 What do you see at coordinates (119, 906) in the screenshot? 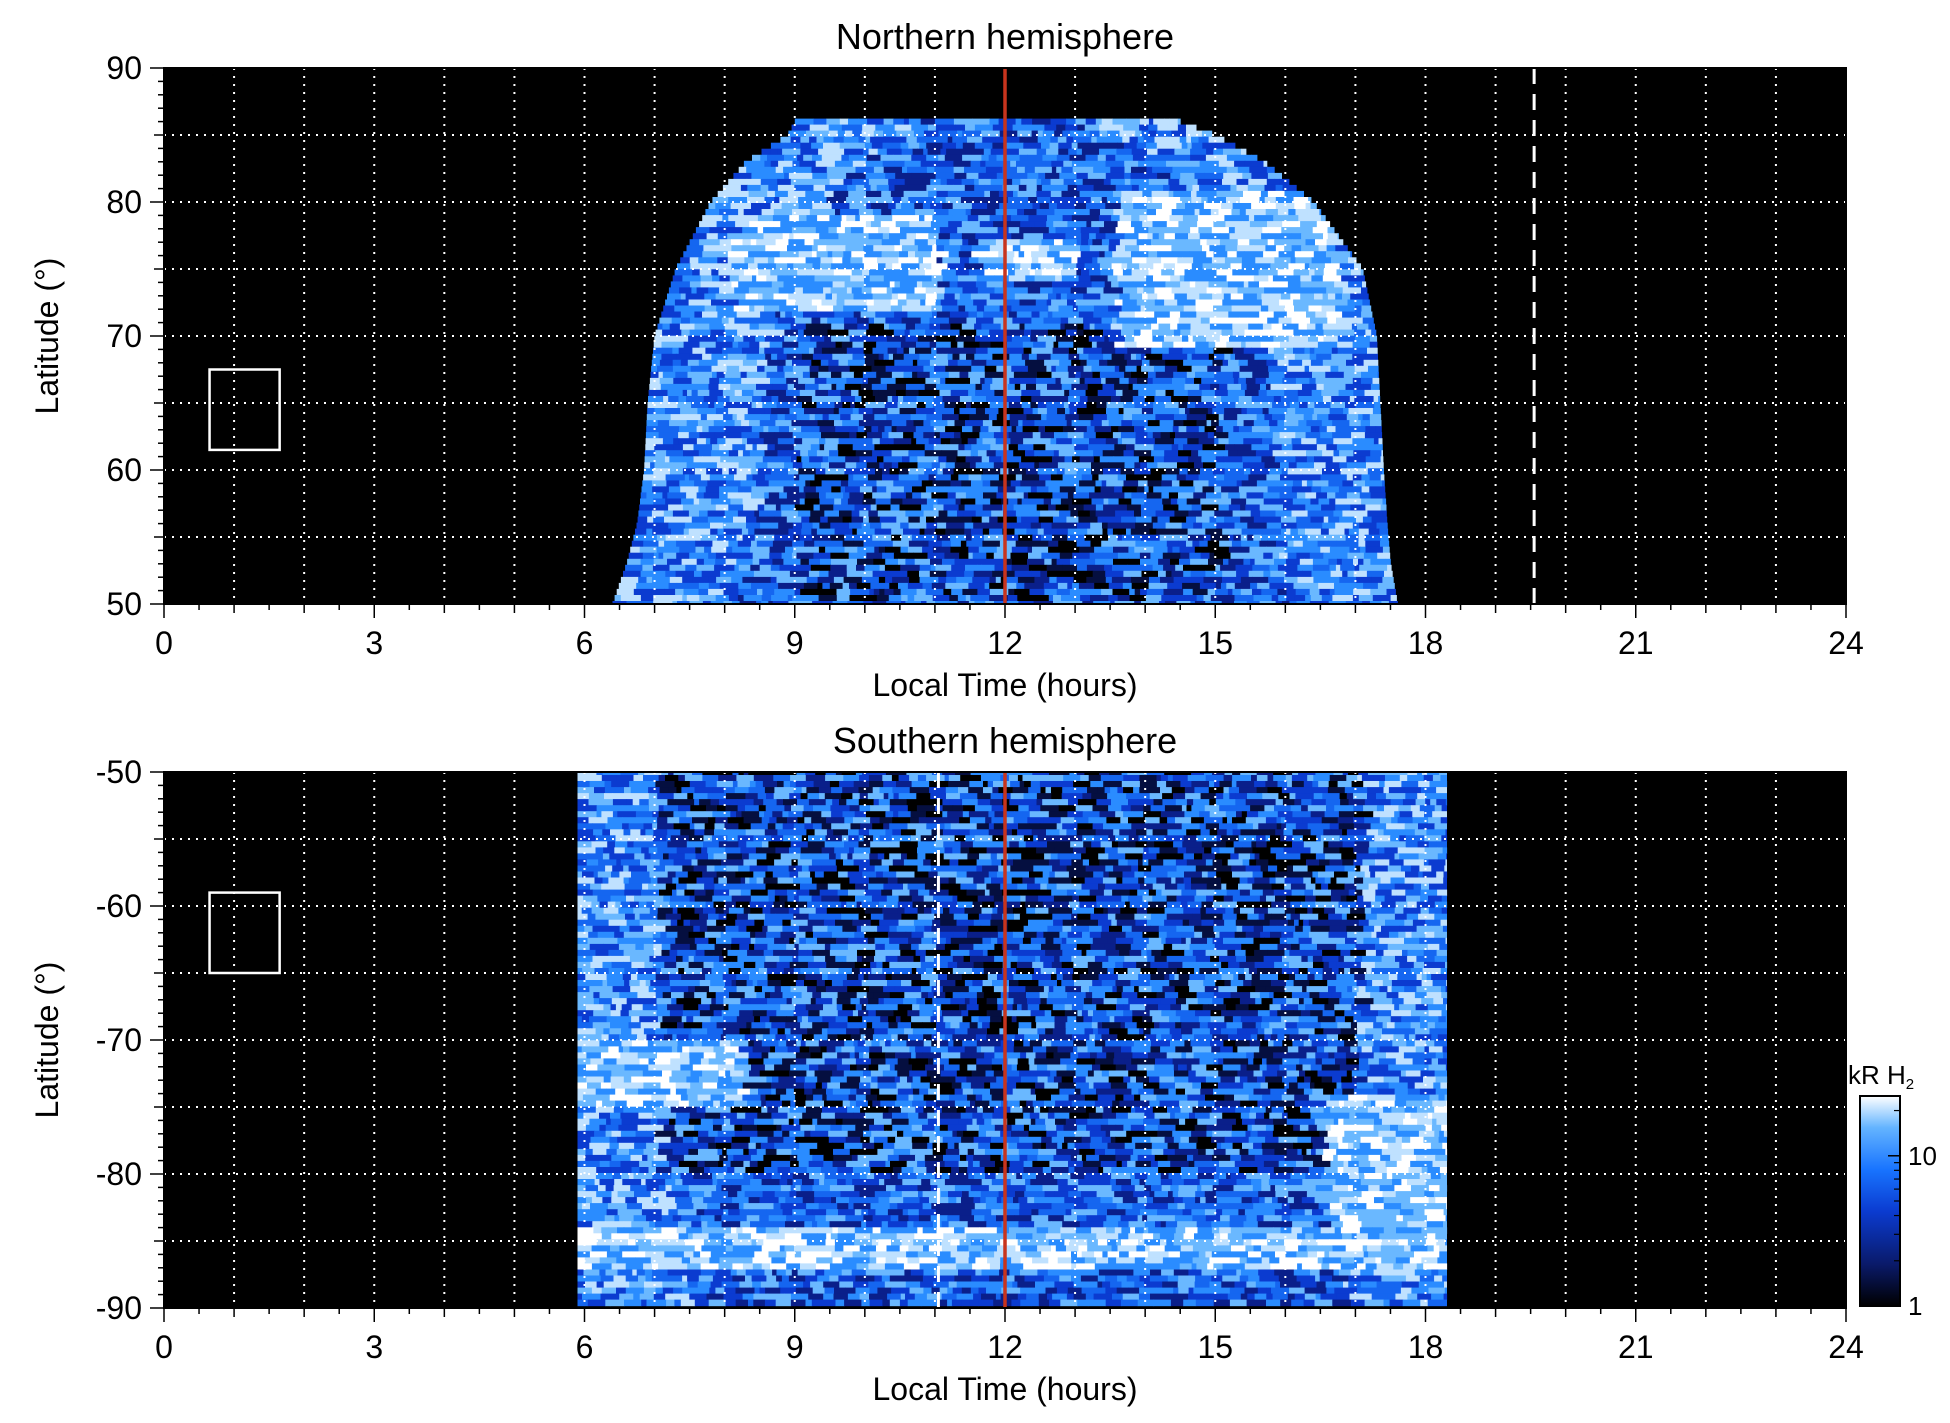
I see `y-tick-label: -60` at bounding box center [119, 906].